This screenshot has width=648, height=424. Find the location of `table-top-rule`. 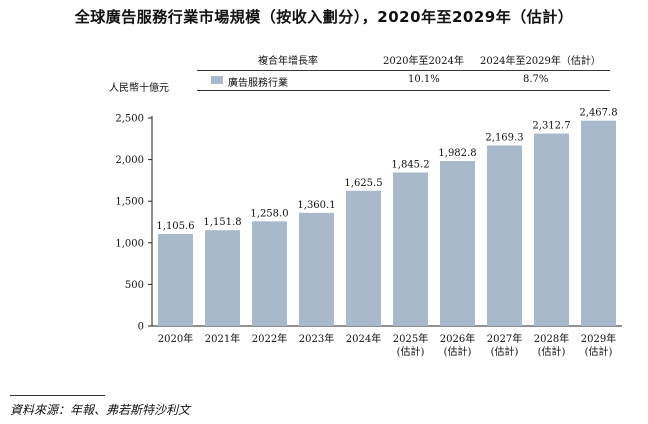

table-top-rule is located at coordinates (403, 70).